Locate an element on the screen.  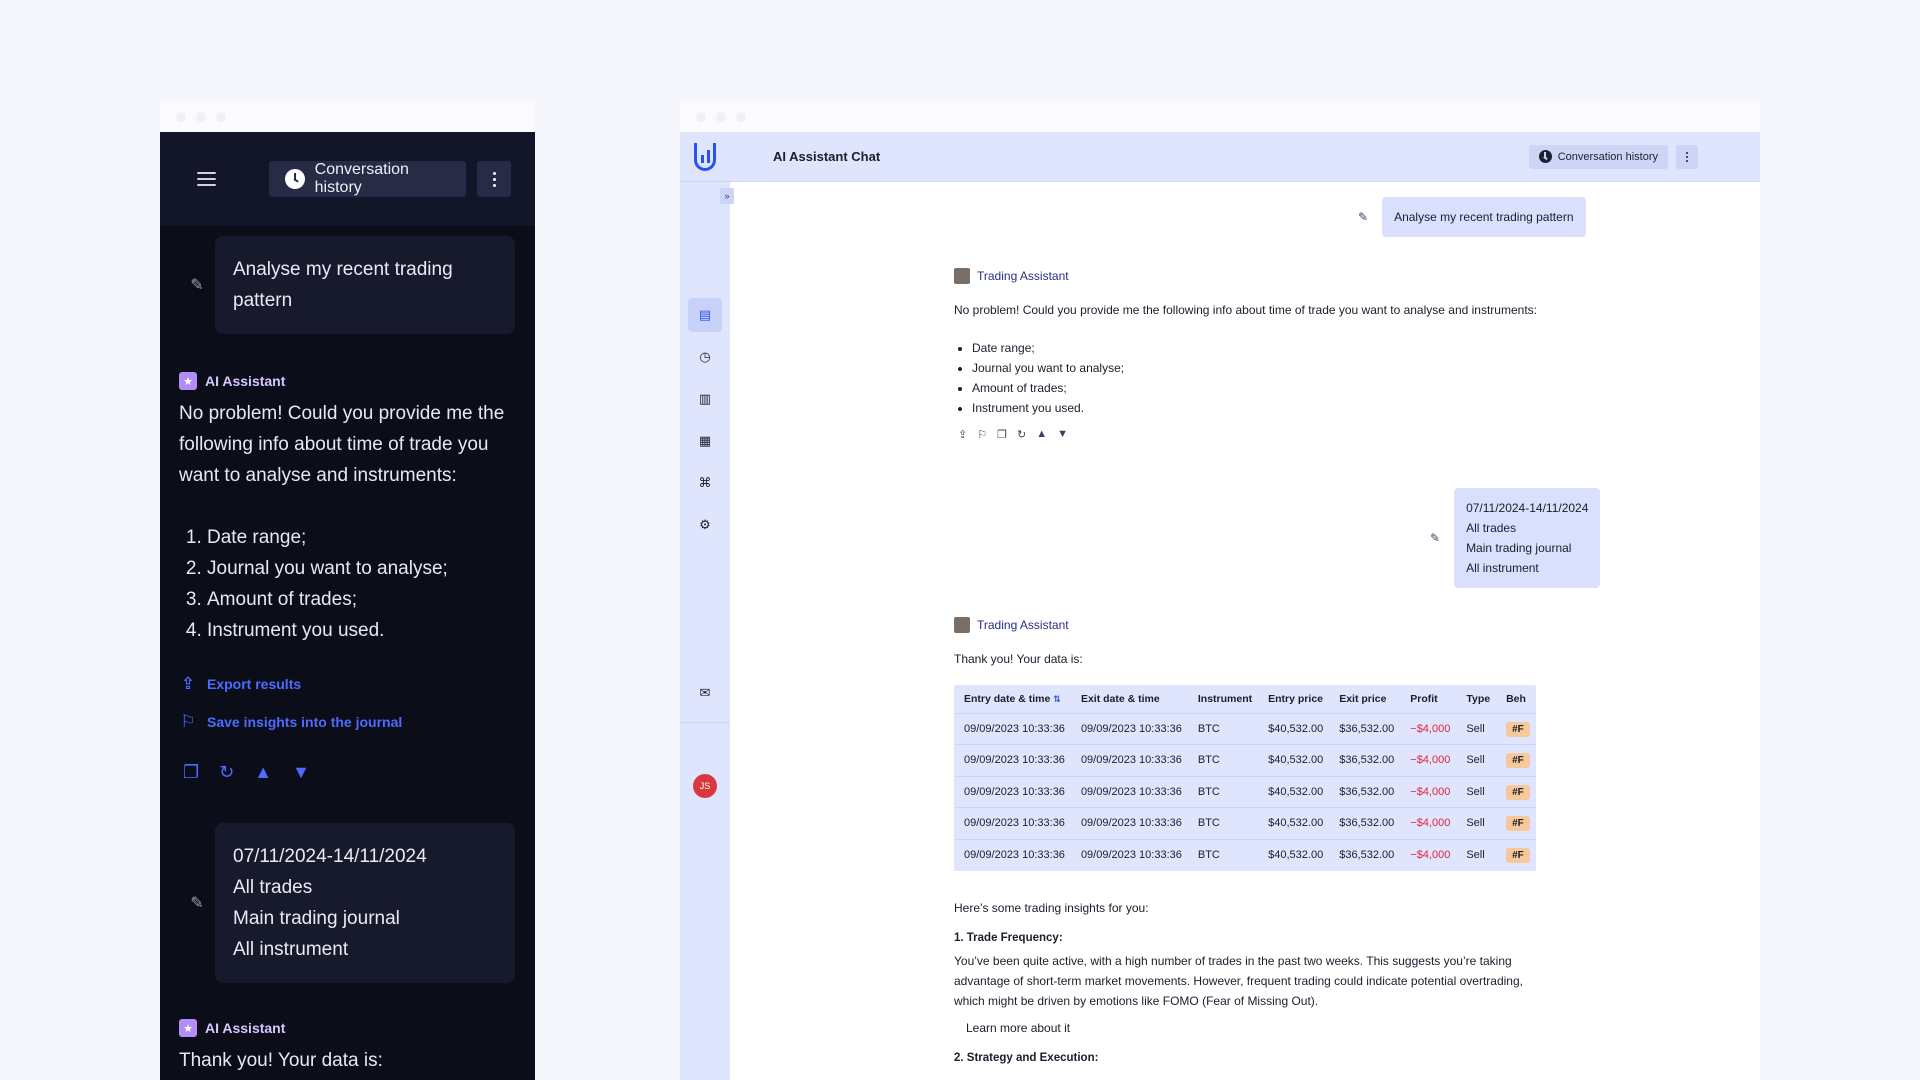
sidebar-item-calendar: ▦ is located at coordinates (705, 441).